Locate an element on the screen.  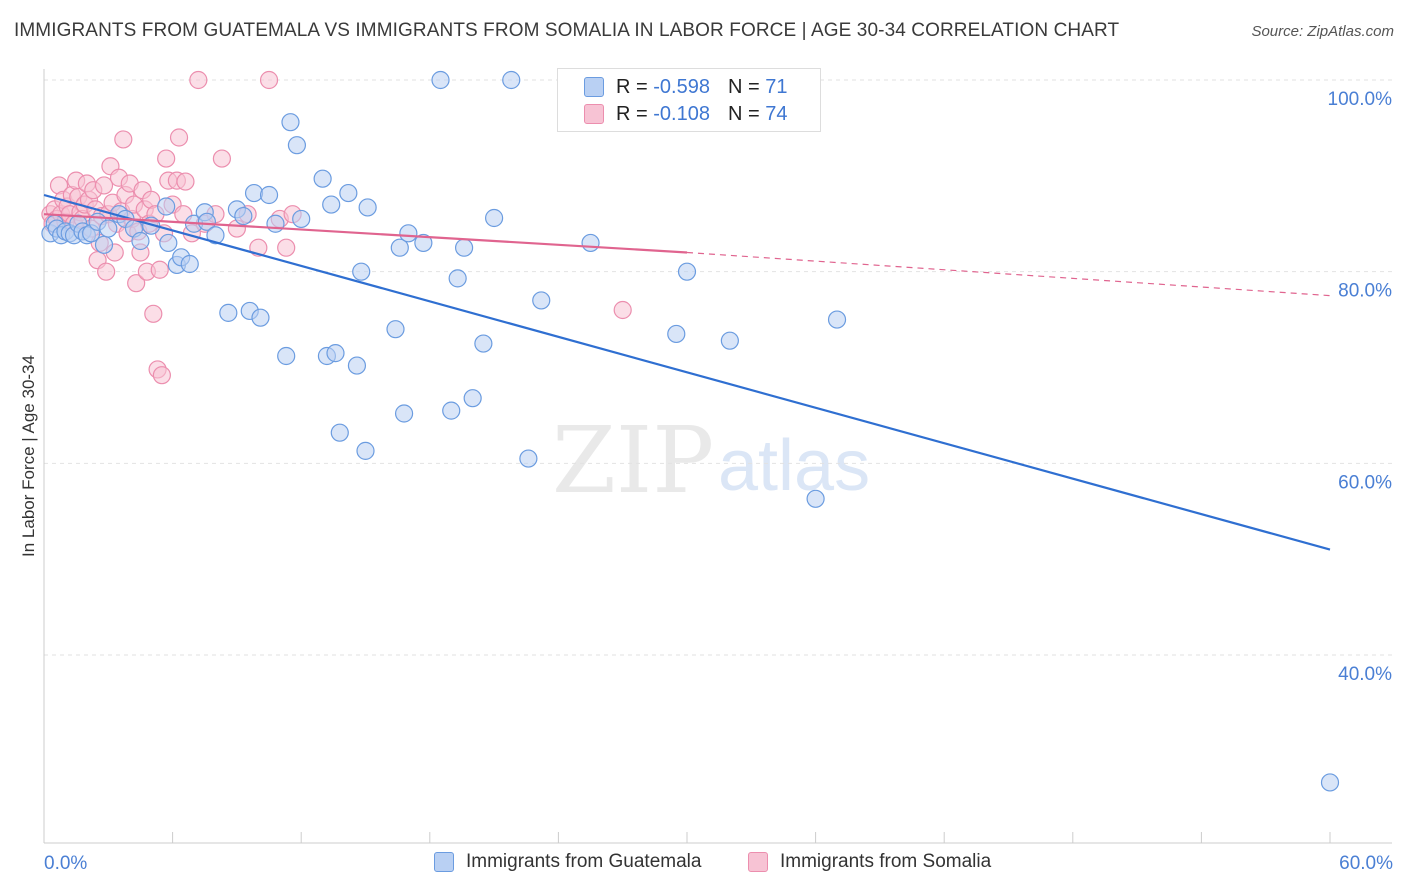
bottom-somalia-label: Immigrants from Somalia is located at coordinates (886, 861).